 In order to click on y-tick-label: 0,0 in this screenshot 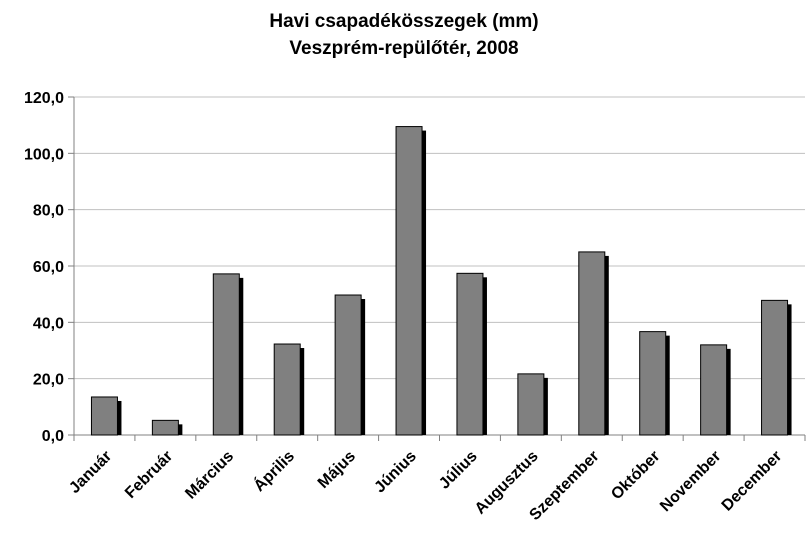, I will do `click(53, 436)`.